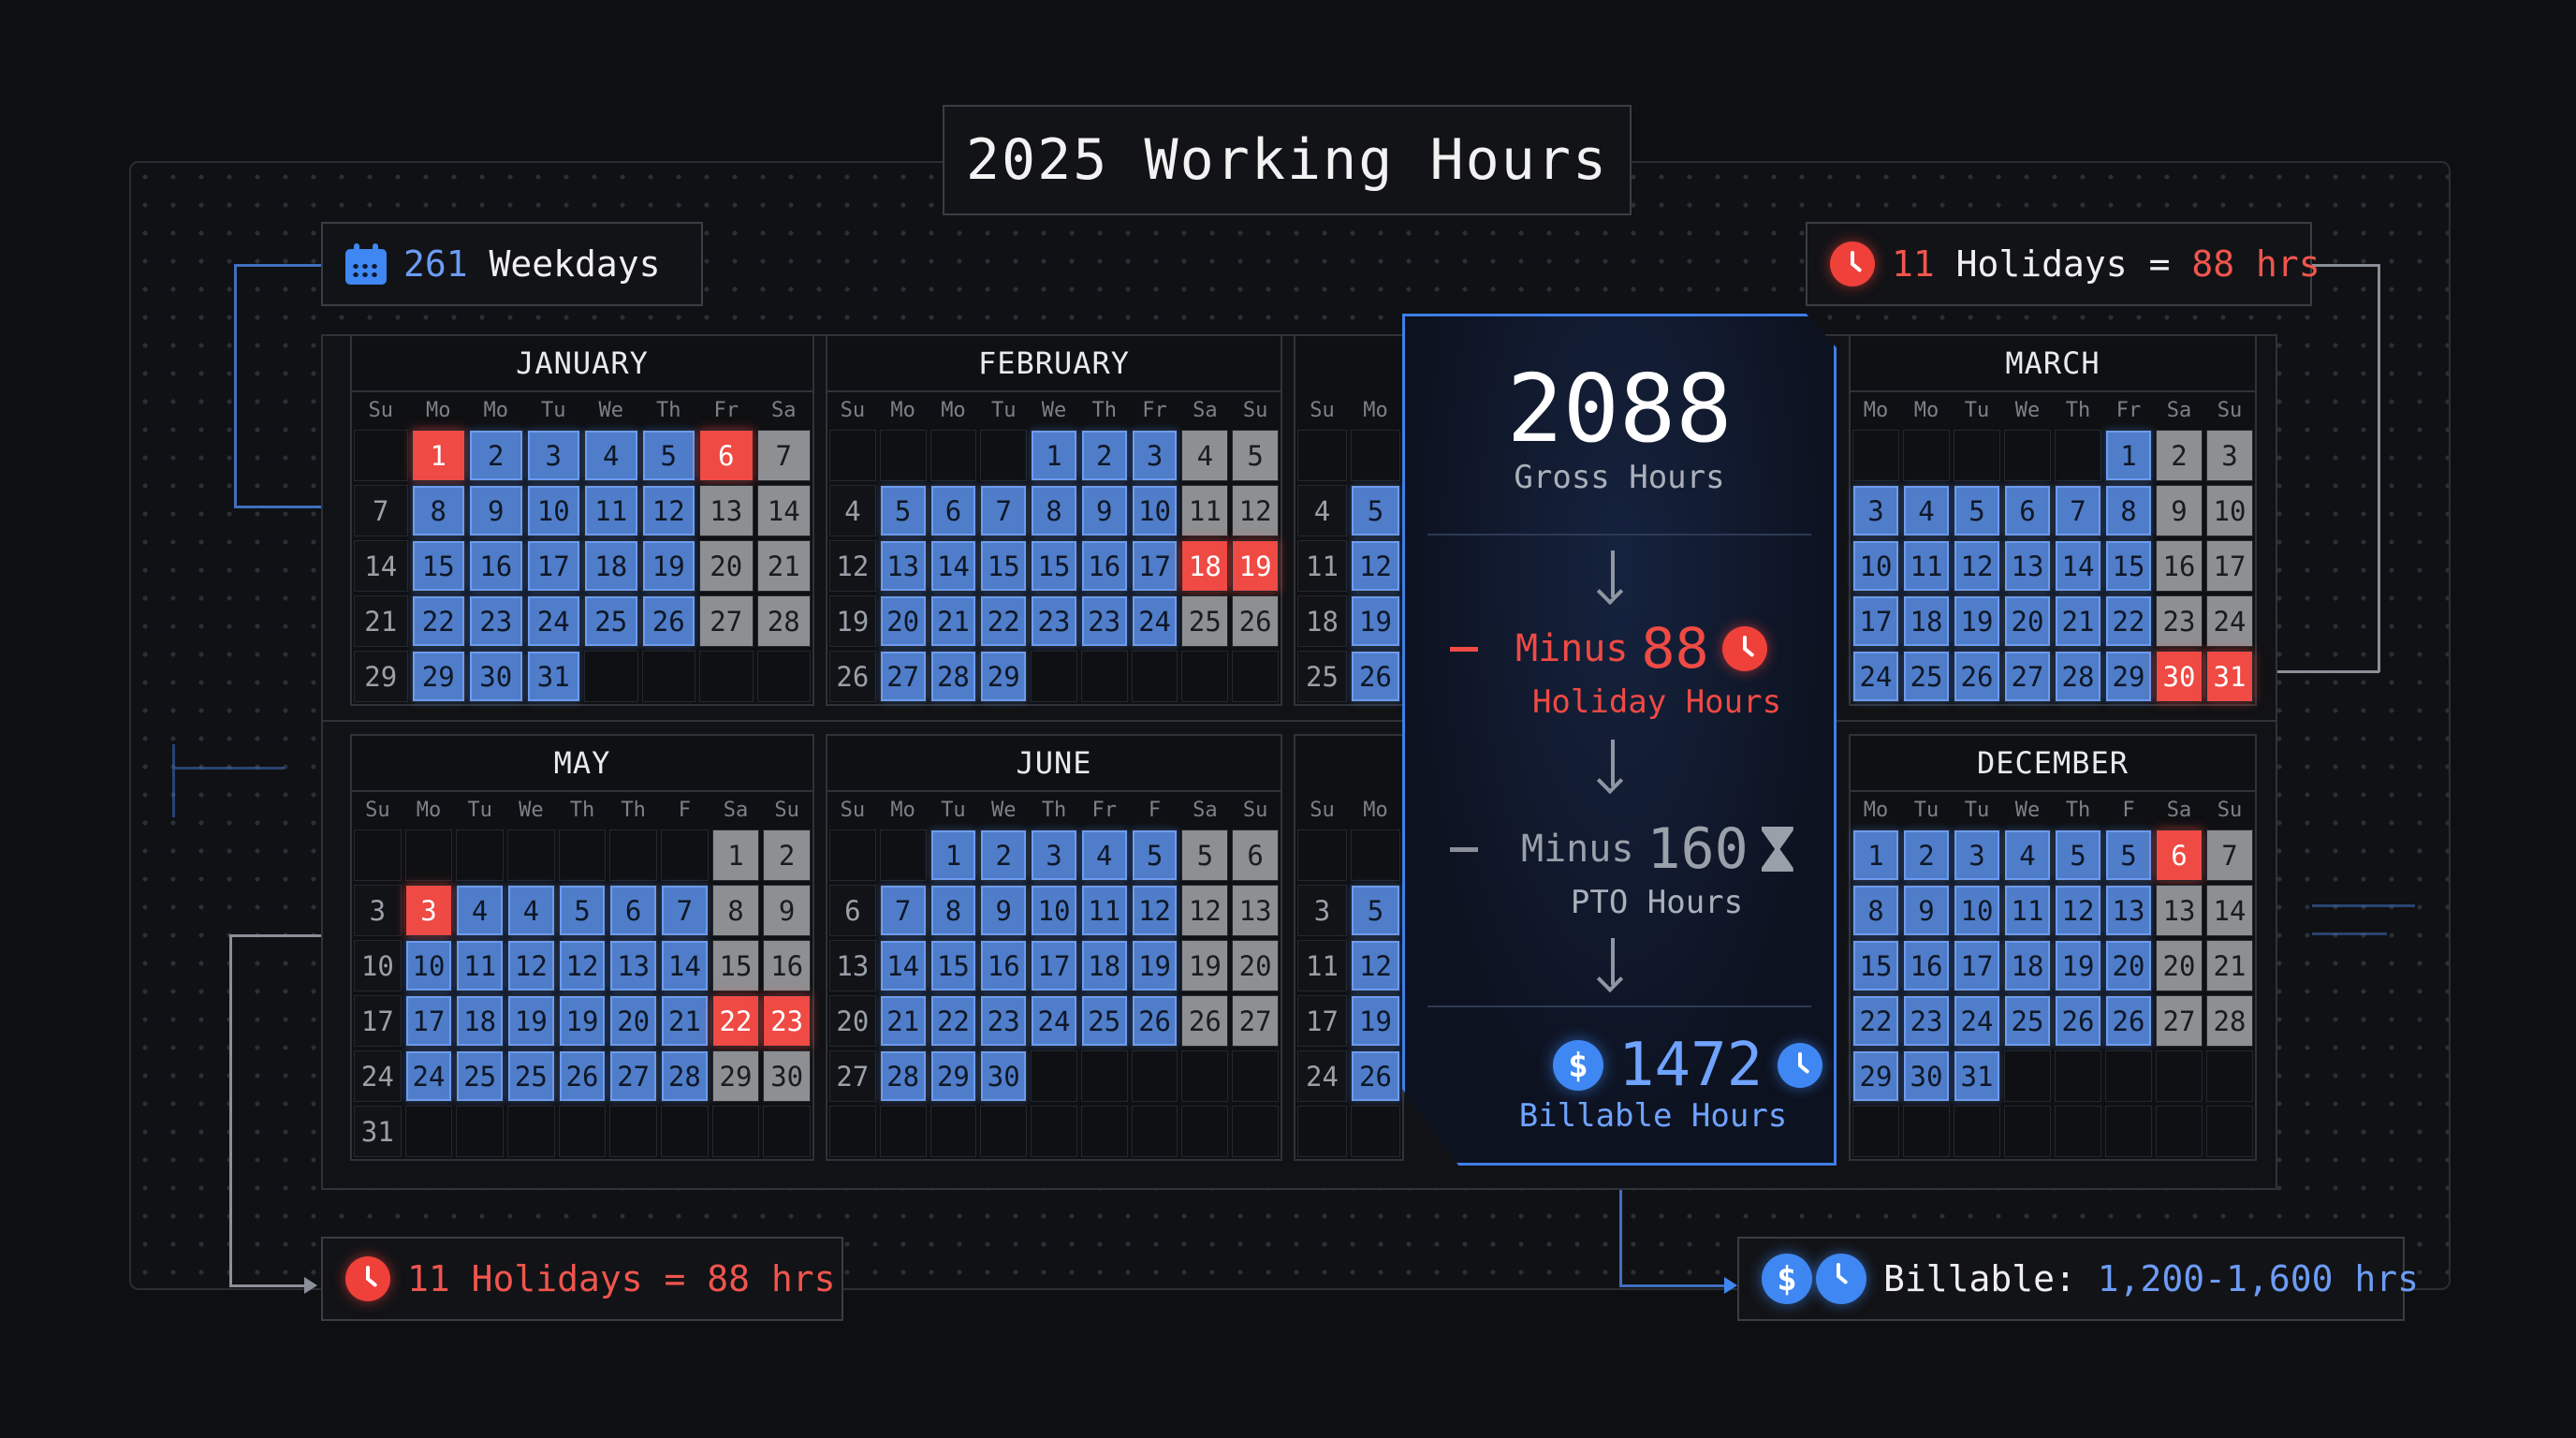 The width and height of the screenshot is (2576, 1438). Describe the element at coordinates (1004, 965) in the screenshot. I see `workday-cell: 16` at that location.